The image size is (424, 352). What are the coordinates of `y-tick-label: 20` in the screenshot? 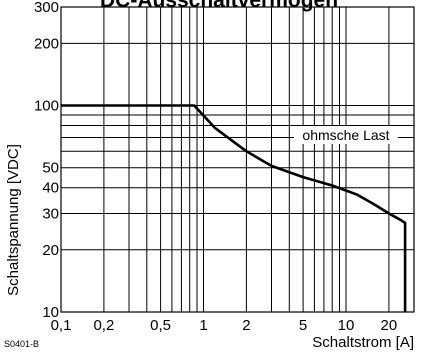 It's located at (50, 250).